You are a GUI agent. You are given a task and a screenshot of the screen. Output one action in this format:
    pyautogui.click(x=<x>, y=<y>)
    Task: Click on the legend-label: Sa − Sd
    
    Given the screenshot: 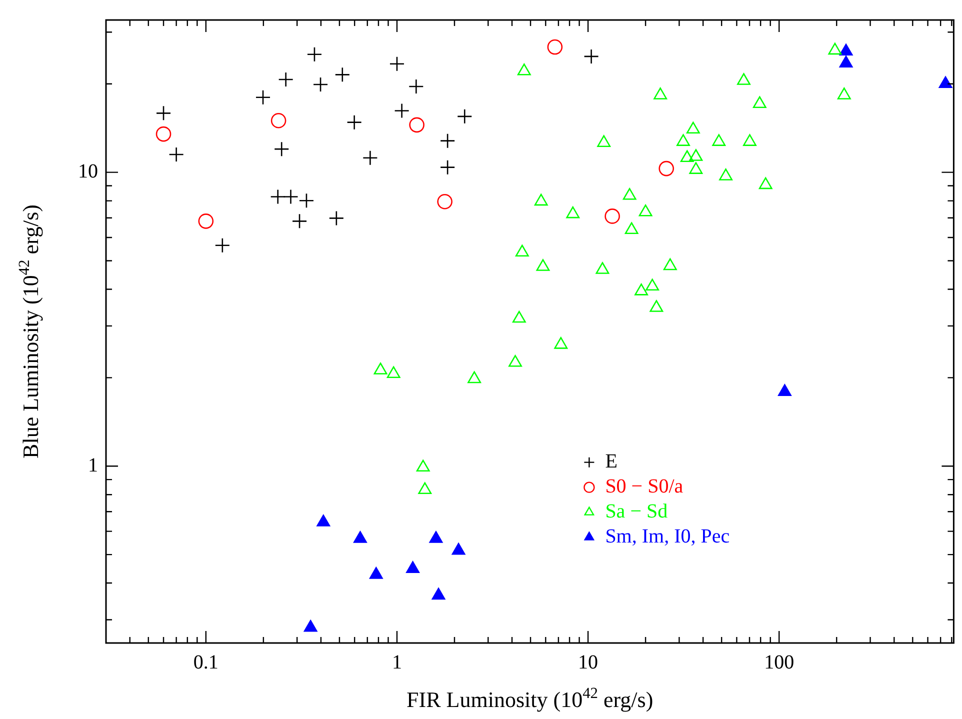 What is the action you would take?
    pyautogui.click(x=636, y=511)
    